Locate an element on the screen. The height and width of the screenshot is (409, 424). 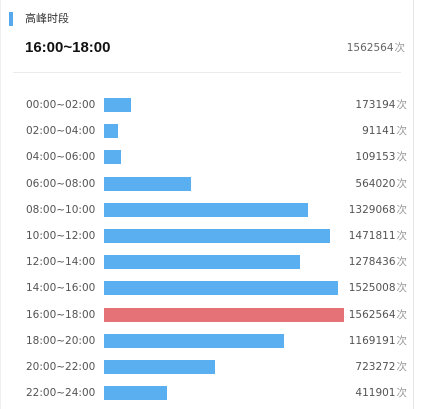
peak-bar is located at coordinates (224, 315).